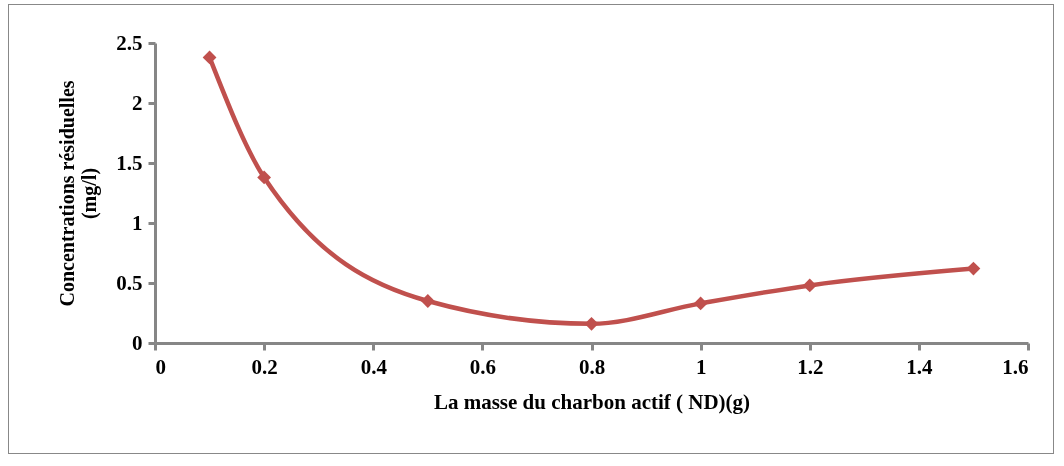 Image resolution: width=1064 pixels, height=466 pixels. Describe the element at coordinates (79, 193) in the screenshot. I see `y-axis-title: Concentrations résiduelles (mg/l)` at that location.